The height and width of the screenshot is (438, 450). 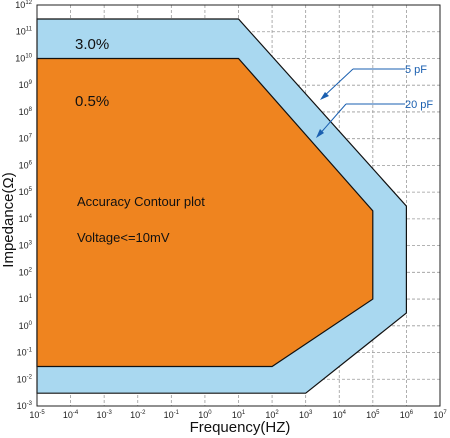 I want to click on callout-20pf-arrow-line, so click(x=332, y=120).